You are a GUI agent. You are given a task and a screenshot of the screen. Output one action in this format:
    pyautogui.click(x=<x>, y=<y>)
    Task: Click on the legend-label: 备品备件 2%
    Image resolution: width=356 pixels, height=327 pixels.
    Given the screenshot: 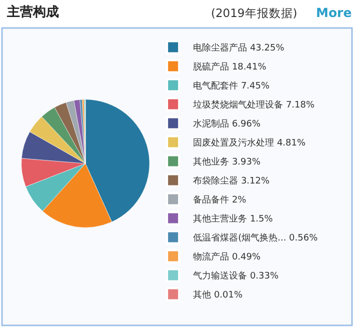 What is the action you would take?
    pyautogui.click(x=220, y=200)
    